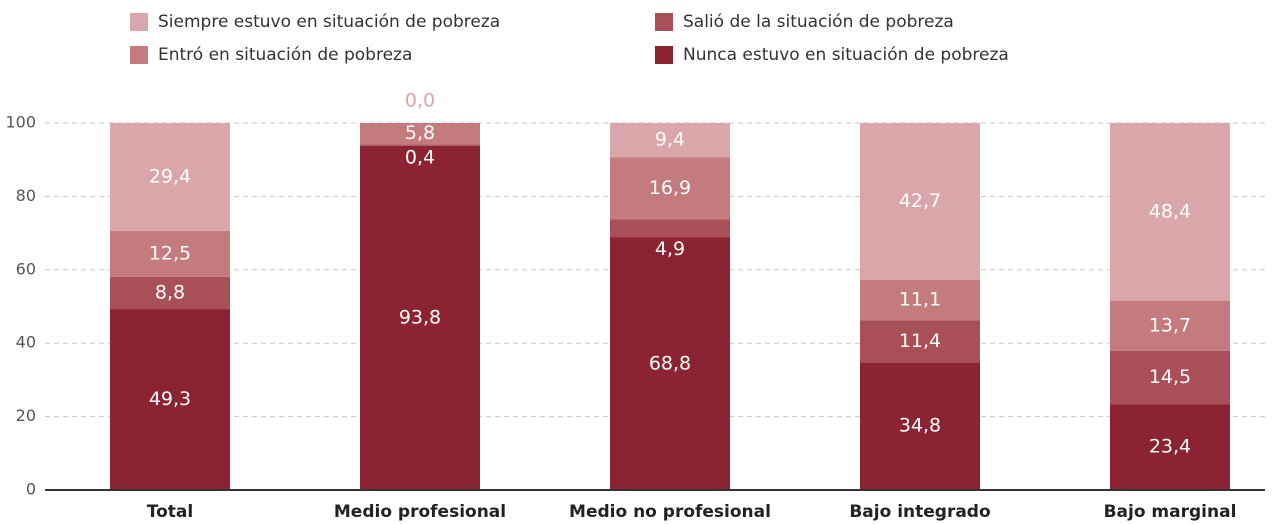 Image resolution: width=1279 pixels, height=524 pixels. I want to click on value-label: 8,8, so click(170, 292).